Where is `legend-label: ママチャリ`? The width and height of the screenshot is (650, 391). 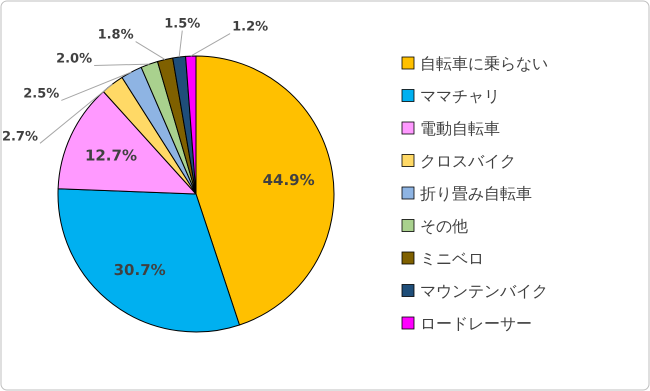 legend-label: ママチャリ is located at coordinates (460, 96).